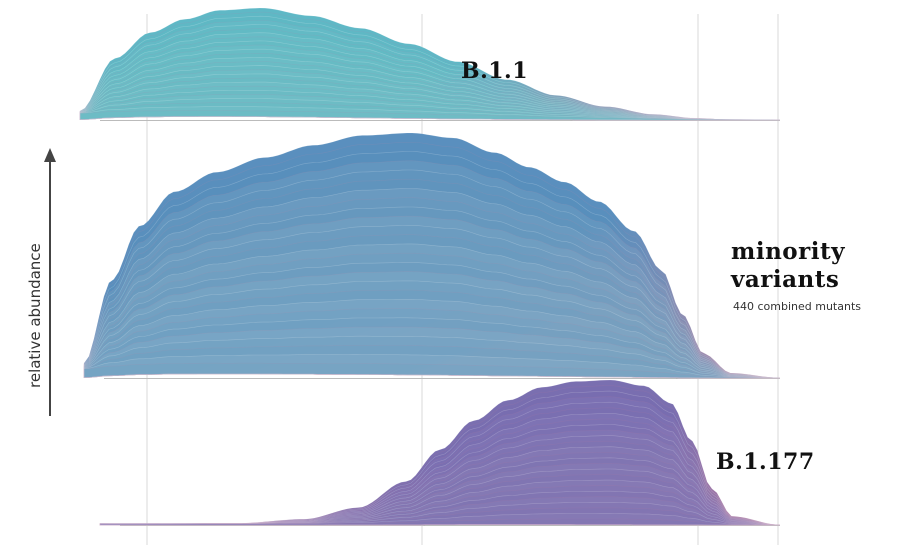  I want to click on panel-subtitle-minority: 440 combined mutants, so click(797, 306).